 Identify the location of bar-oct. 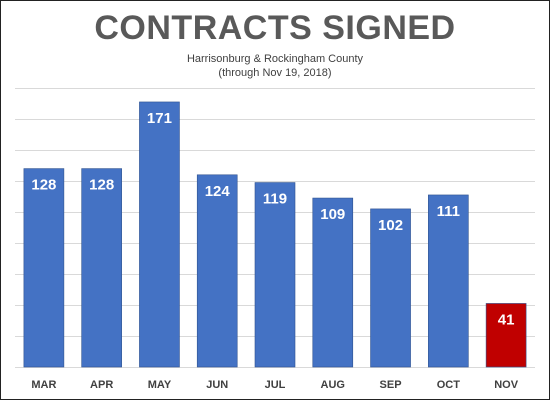
(448, 281).